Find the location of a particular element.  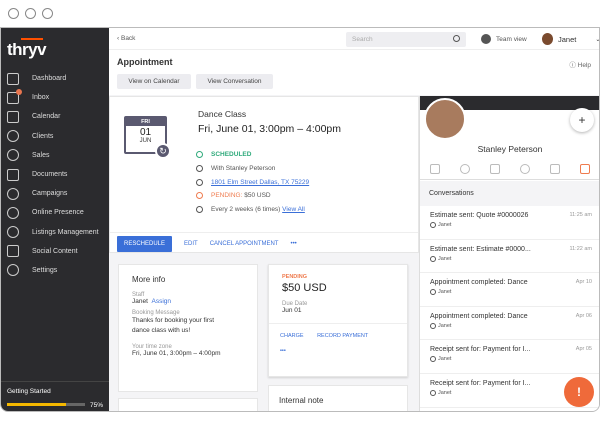

help-icon: ⓘ is located at coordinates (572, 65).